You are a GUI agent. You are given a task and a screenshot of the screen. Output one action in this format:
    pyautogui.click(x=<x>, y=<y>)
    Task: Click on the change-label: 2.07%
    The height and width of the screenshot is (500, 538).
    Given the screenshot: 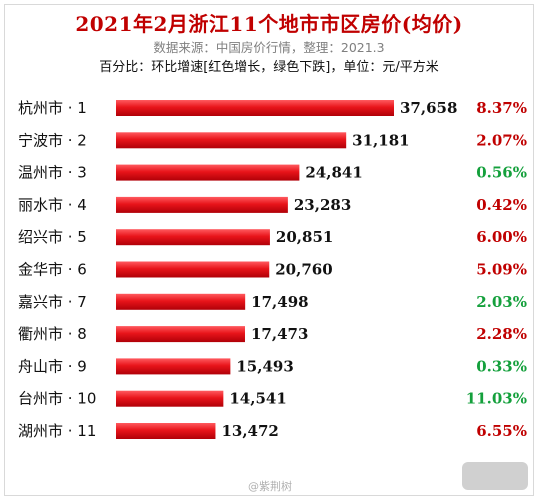 What is the action you would take?
    pyautogui.click(x=501, y=140)
    